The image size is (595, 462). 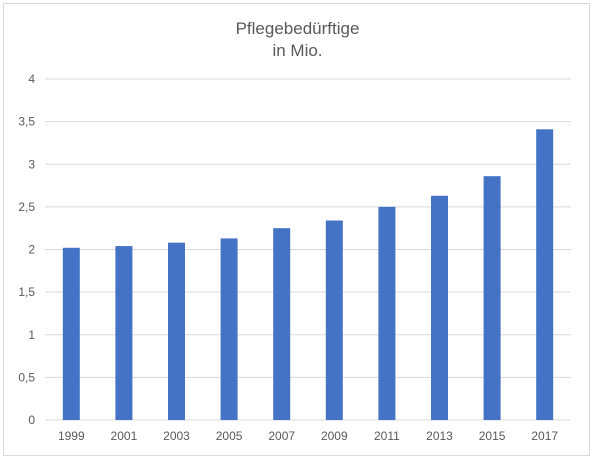 What do you see at coordinates (297, 50) in the screenshot?
I see `chart-title-line-2: in Mio.` at bounding box center [297, 50].